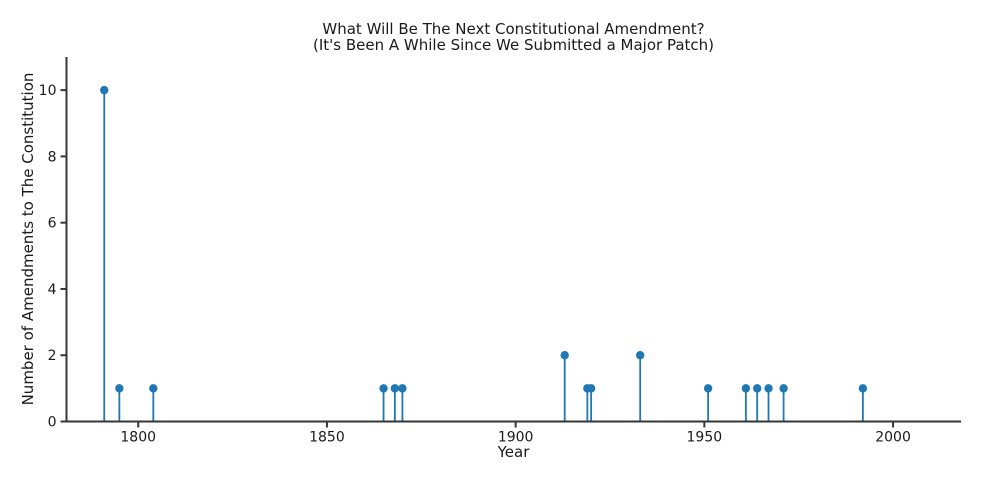 This screenshot has height=485, width=984. What do you see at coordinates (52, 290) in the screenshot?
I see `y-tick-label: 4` at bounding box center [52, 290].